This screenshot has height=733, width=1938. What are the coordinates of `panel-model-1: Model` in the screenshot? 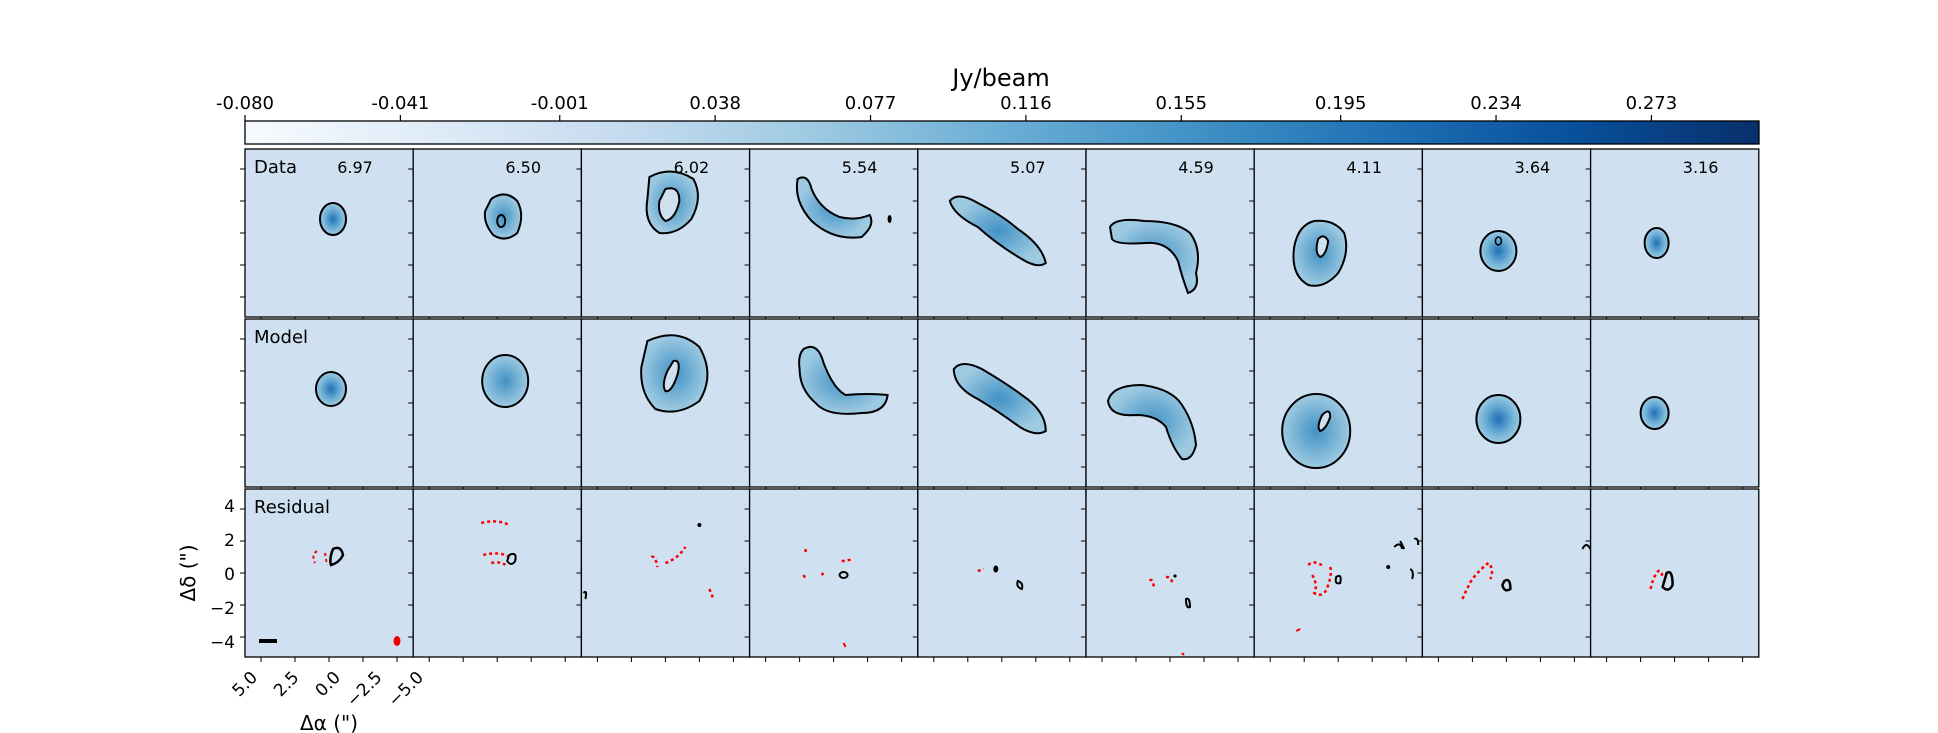 It's located at (327, 405).